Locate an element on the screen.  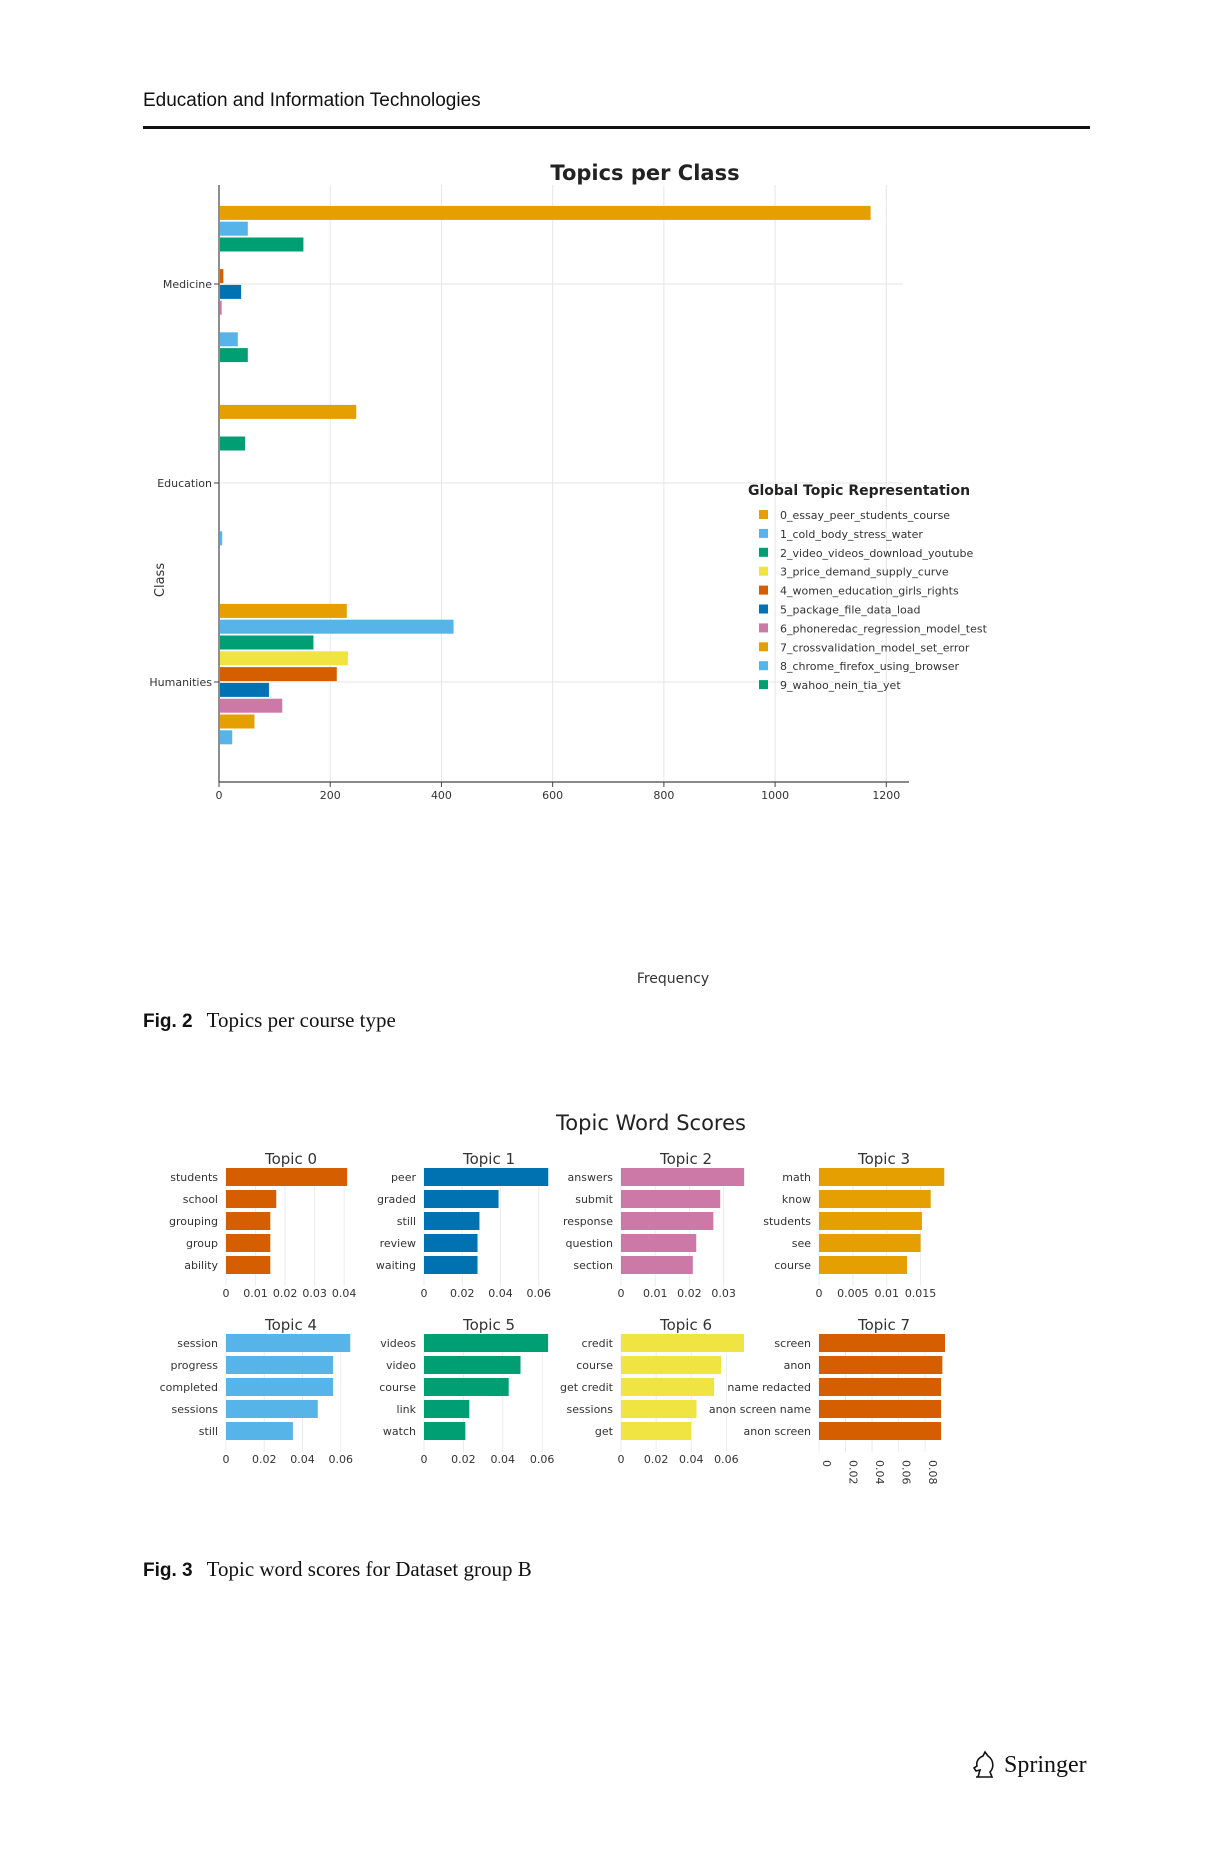
word-label: peer is located at coordinates (404, 1177).